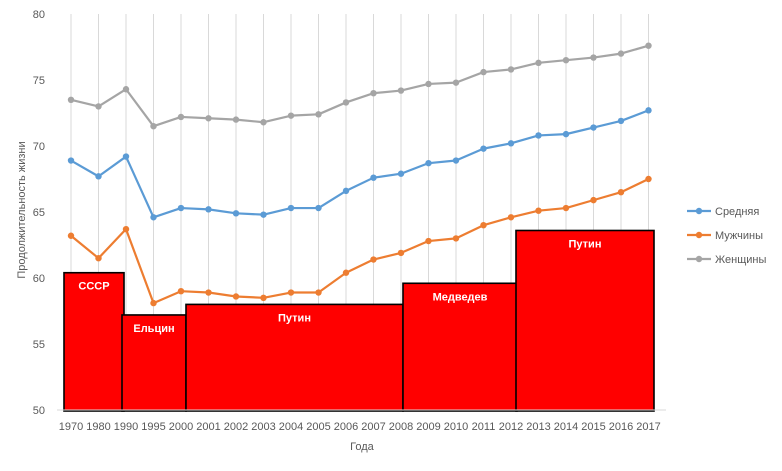  Describe the element at coordinates (153, 303) in the screenshot. I see `point-1-1995` at that location.